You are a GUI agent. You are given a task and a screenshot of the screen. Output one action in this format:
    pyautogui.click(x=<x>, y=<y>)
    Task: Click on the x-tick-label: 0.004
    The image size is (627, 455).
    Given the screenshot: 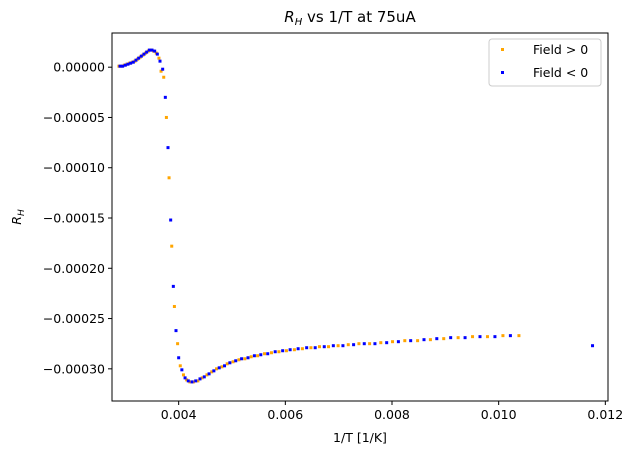 What is the action you would take?
    pyautogui.click(x=179, y=414)
    